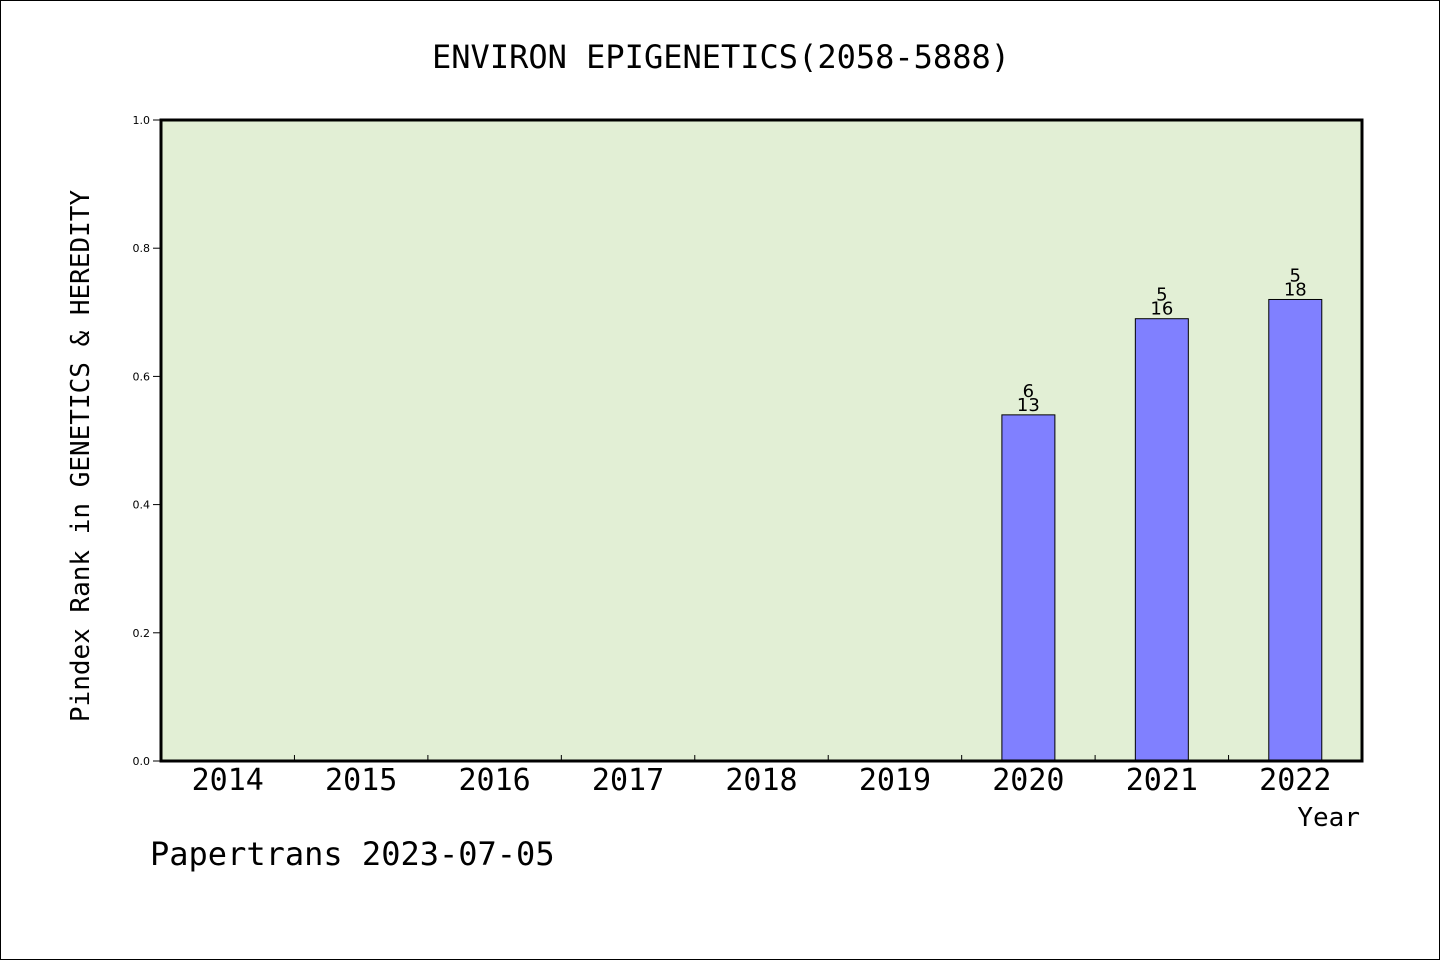 This screenshot has width=1440, height=960. I want to click on x-tick-label: 2015, so click(361, 780).